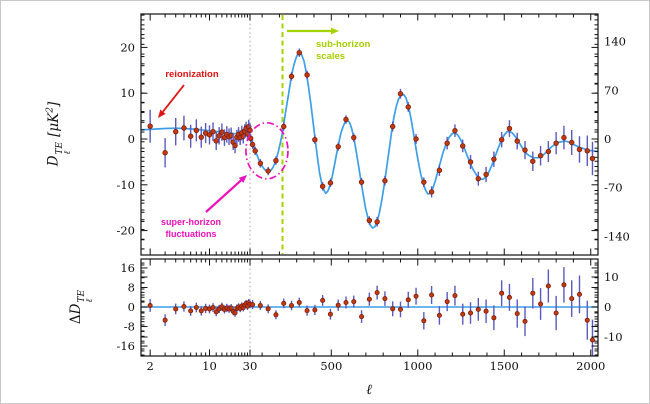  Describe the element at coordinates (617, 236) in the screenshot. I see `tick-label: -140` at that location.